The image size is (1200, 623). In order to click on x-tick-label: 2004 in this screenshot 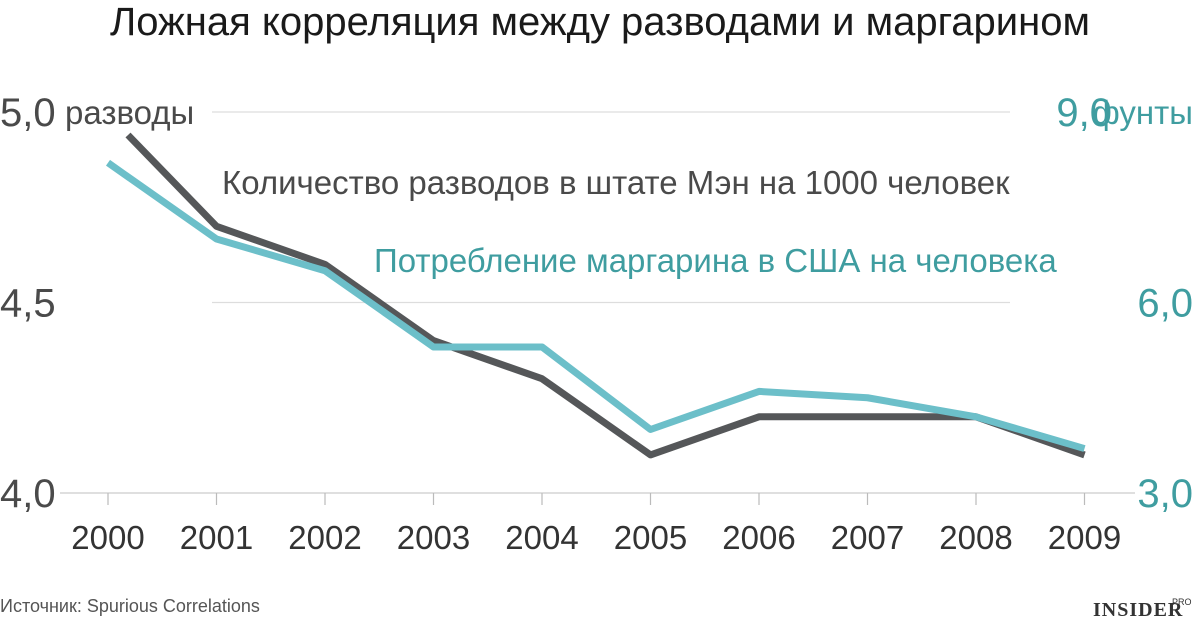, I will do `click(541, 537)`.